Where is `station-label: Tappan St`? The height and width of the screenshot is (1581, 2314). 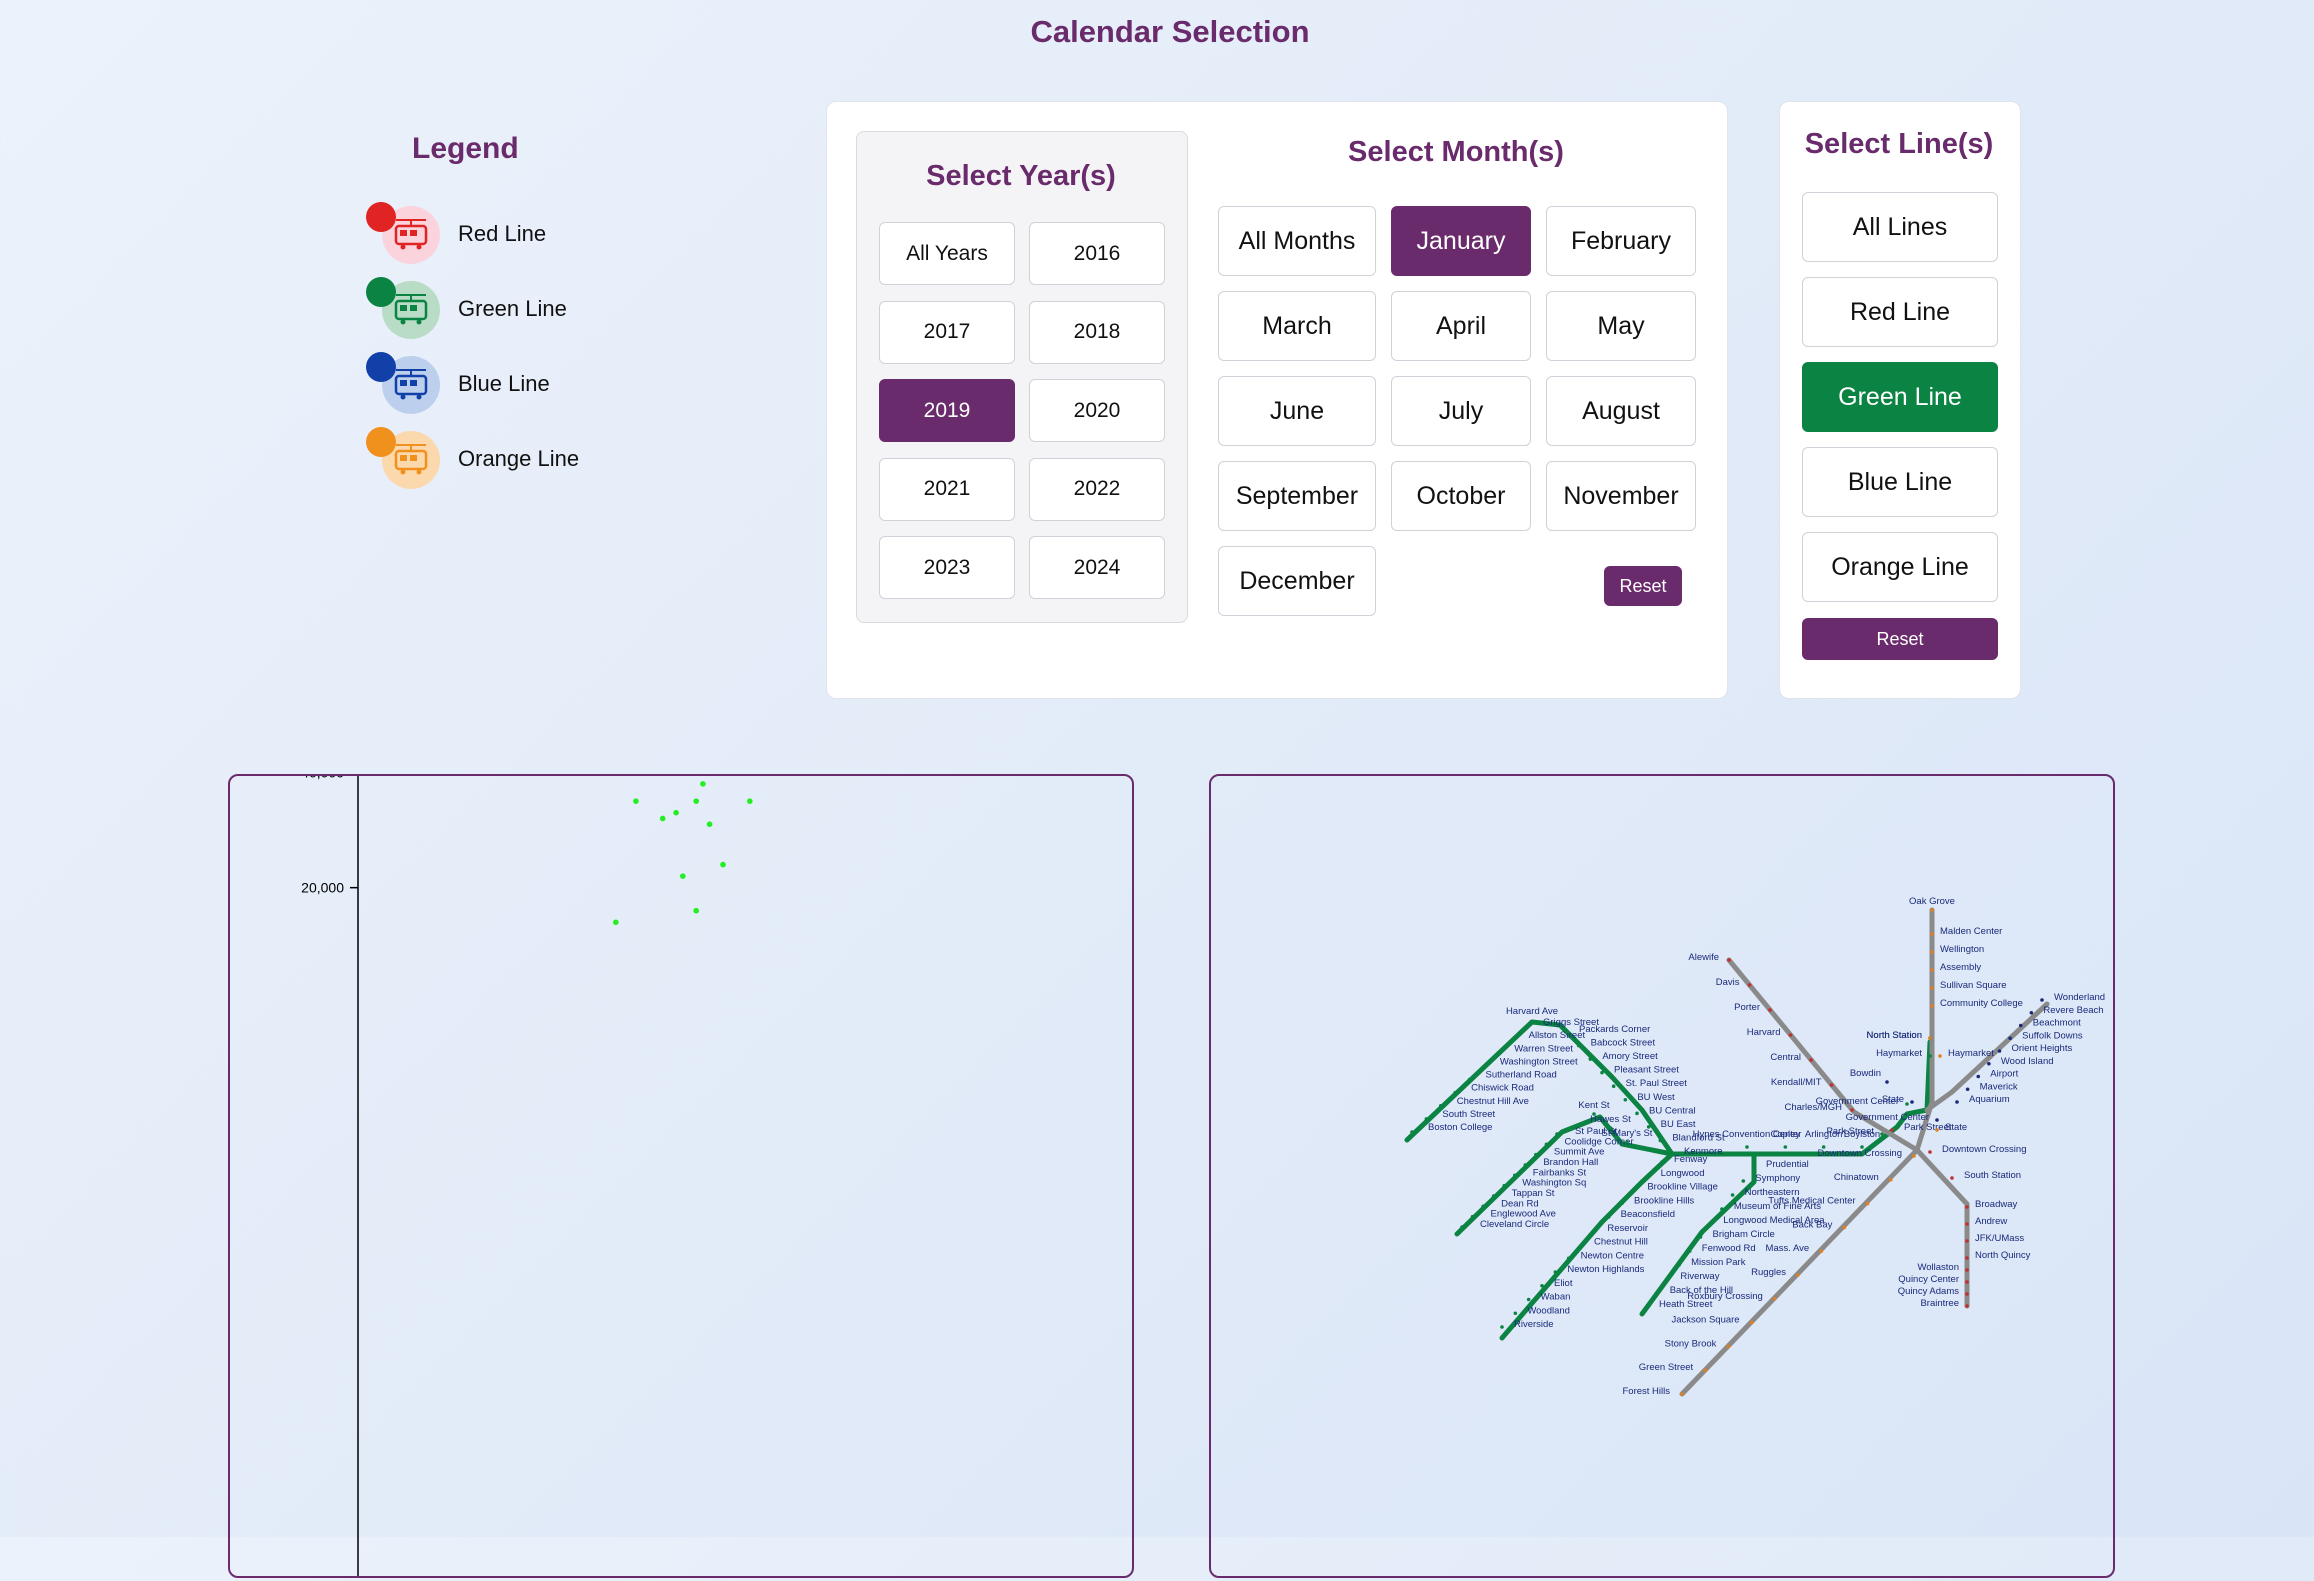 station-label: Tappan St is located at coordinates (1533, 1193).